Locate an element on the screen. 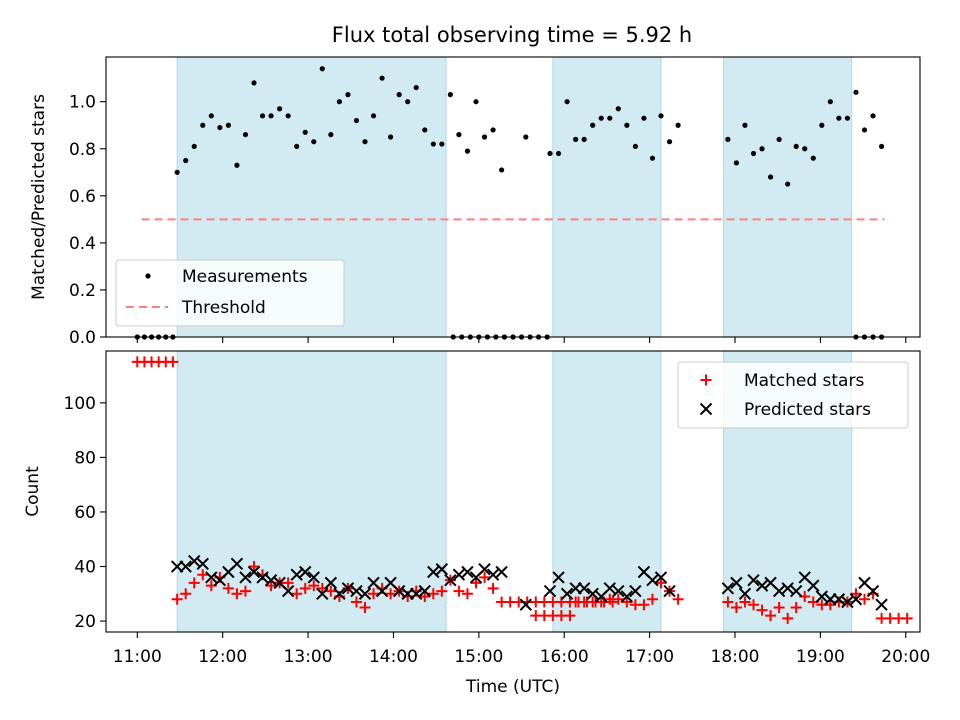 The width and height of the screenshot is (960, 720). legend-measurements-label: Measurements is located at coordinates (245, 277).